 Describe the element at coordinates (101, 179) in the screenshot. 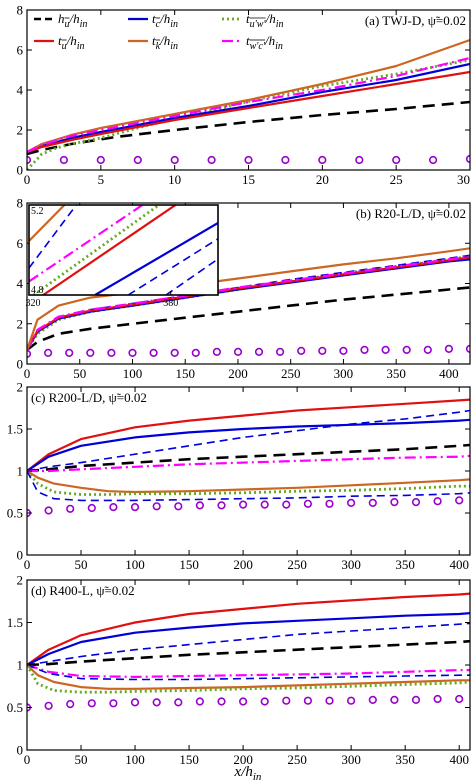

I see `x-tick-label-1: 5` at that location.